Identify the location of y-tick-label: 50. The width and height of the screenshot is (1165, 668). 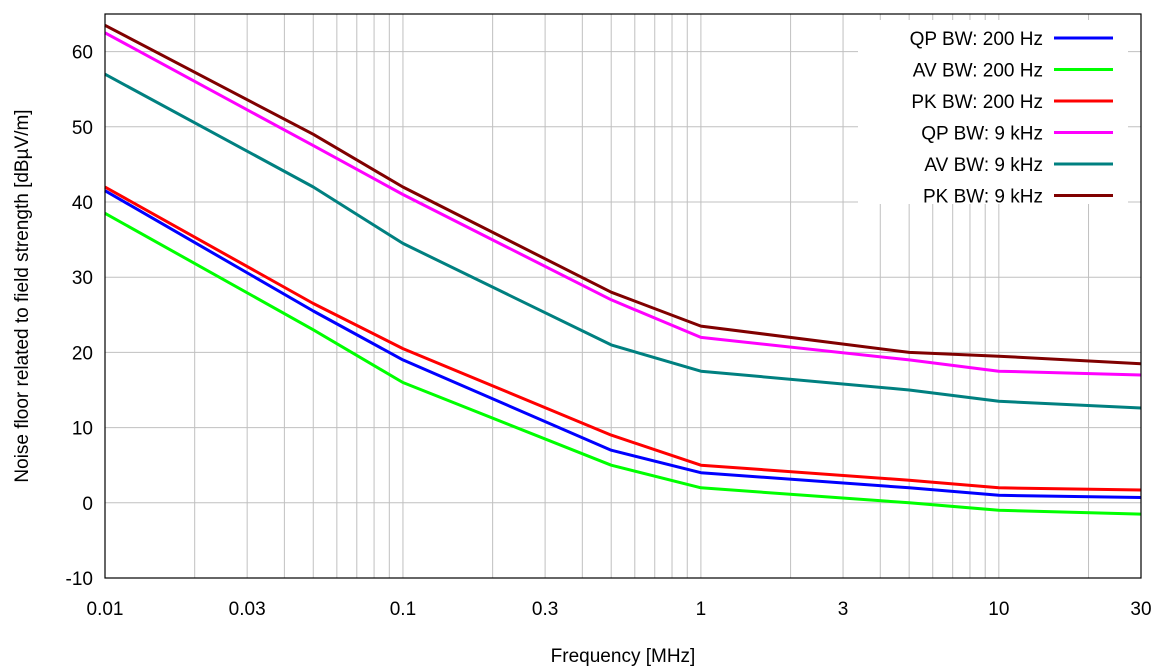
(82, 128).